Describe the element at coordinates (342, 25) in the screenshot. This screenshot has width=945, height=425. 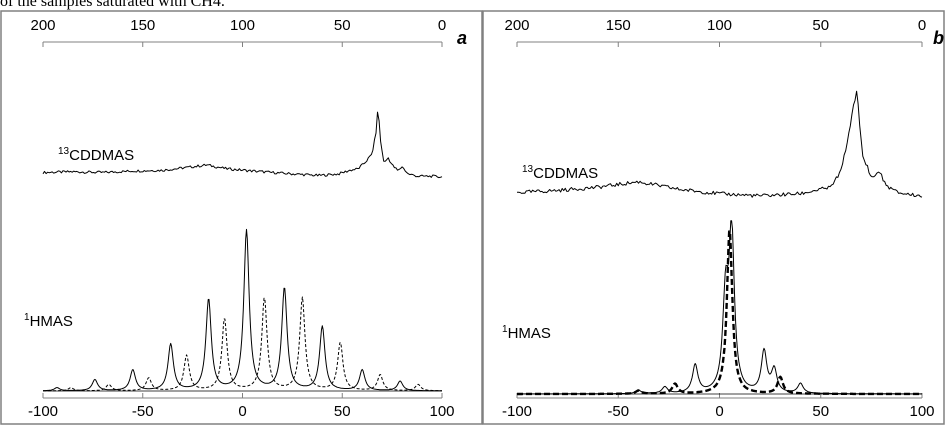
I see `panel-a-top-axis-tick-label: 50` at that location.